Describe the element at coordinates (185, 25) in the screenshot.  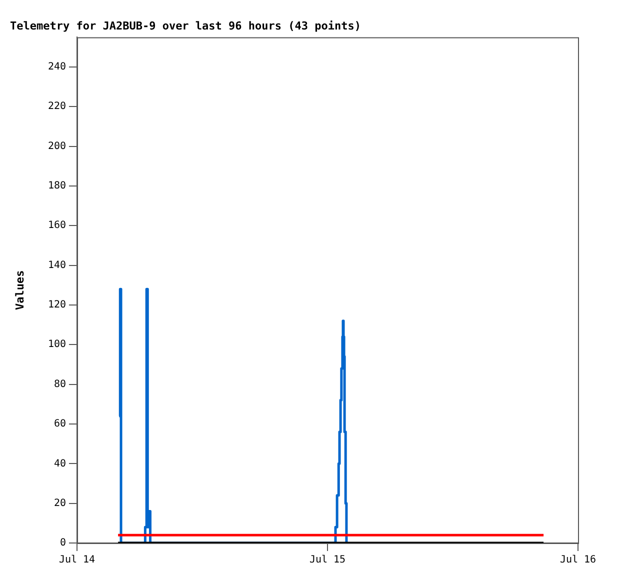
I see `chart-title: Telemetry for JA2BUB-9 over last 96 hours (43 points)` at that location.